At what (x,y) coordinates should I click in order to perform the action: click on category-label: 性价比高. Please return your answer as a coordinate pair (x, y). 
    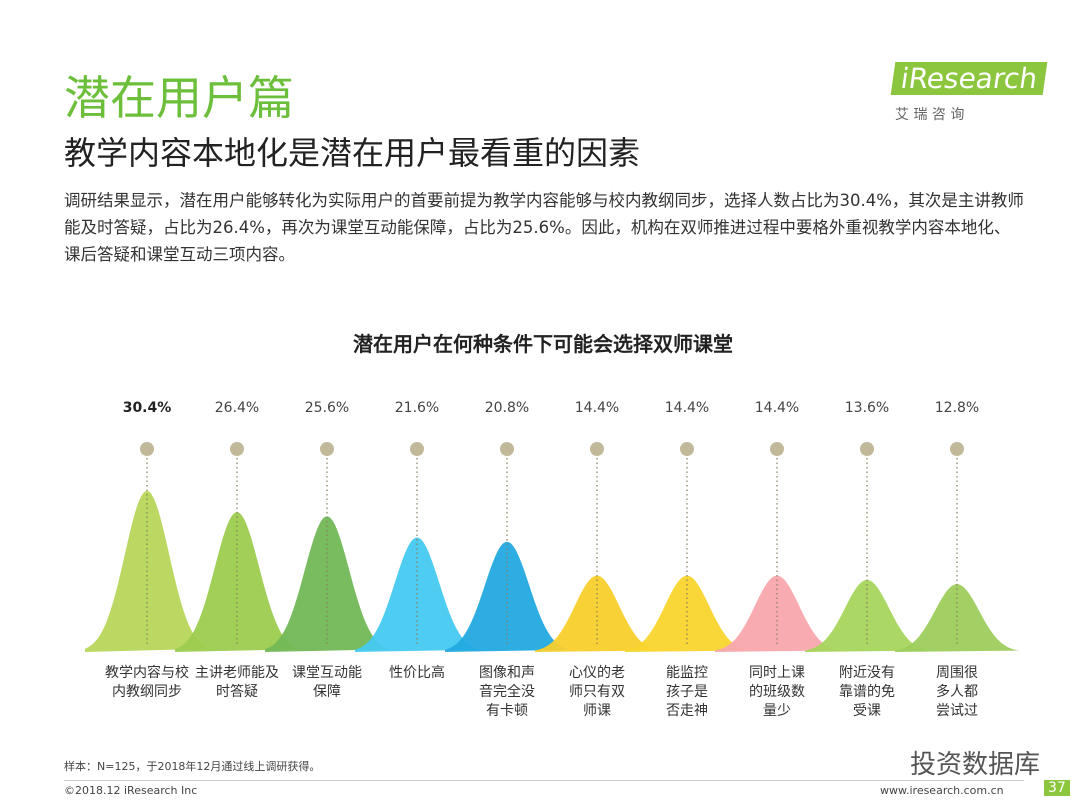
    Looking at the image, I should click on (417, 673).